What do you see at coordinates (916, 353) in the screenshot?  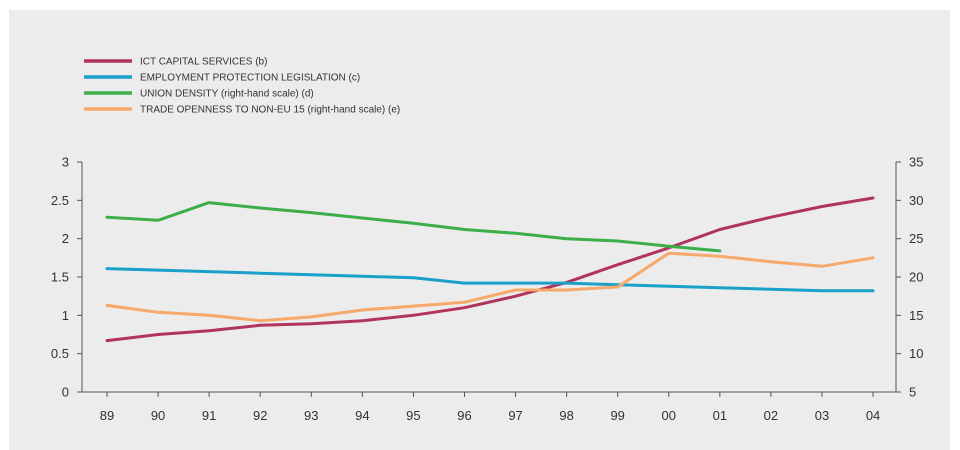 I see `right-tick-label: 10` at bounding box center [916, 353].